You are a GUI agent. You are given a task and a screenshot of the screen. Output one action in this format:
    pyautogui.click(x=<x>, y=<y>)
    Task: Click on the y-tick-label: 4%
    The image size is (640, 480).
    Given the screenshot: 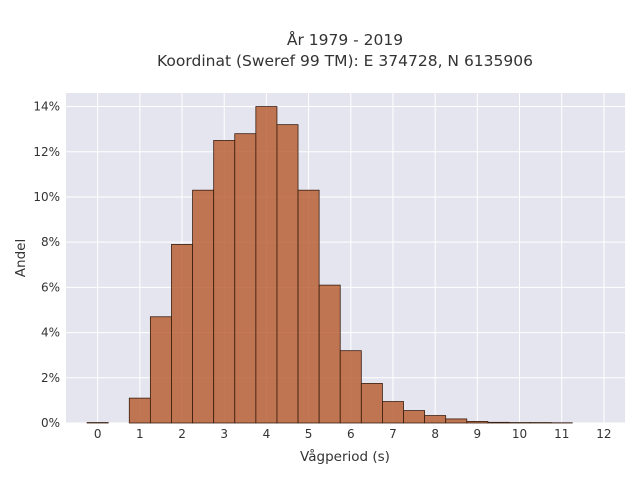 What is the action you would take?
    pyautogui.click(x=50, y=333)
    